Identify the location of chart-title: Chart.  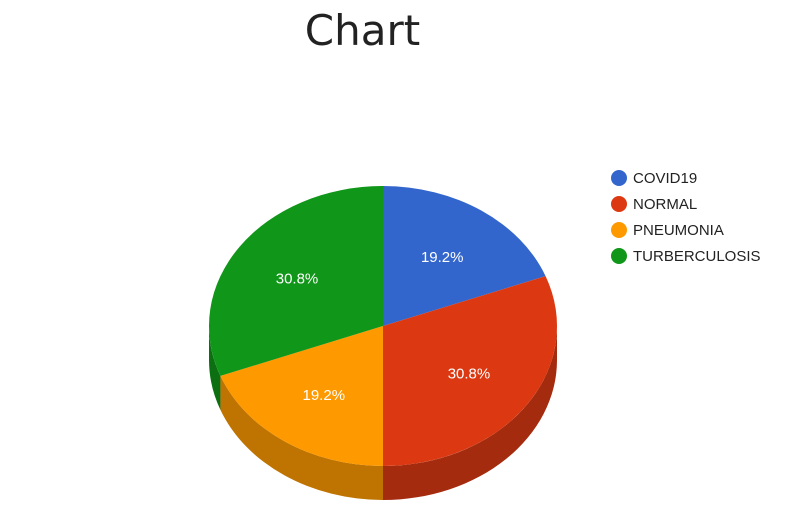
(362, 30).